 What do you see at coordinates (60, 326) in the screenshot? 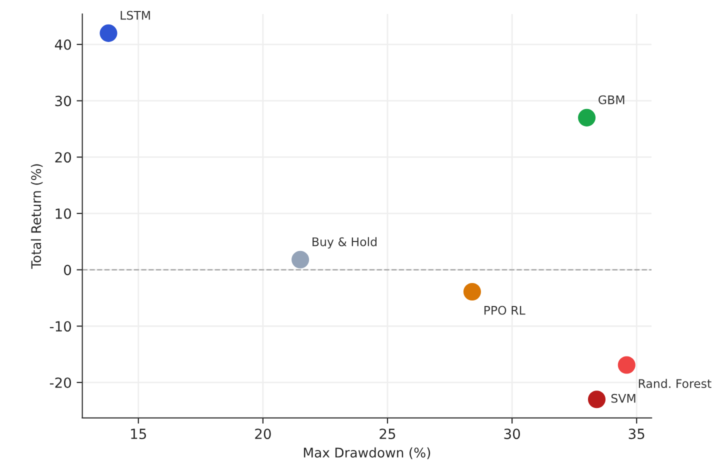
I see `y-tick-label: -10` at bounding box center [60, 326].